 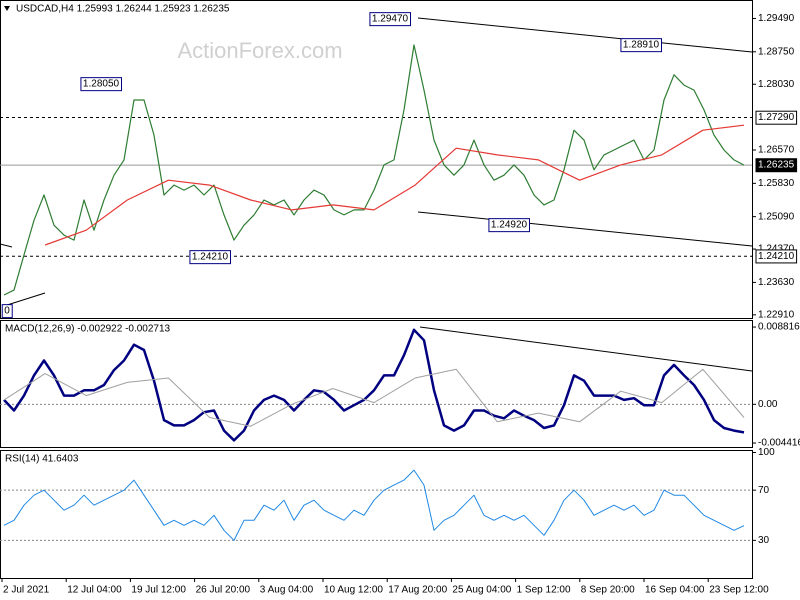 What do you see at coordinates (776, 282) in the screenshot?
I see `y-tick-label: 1.23630` at bounding box center [776, 282].